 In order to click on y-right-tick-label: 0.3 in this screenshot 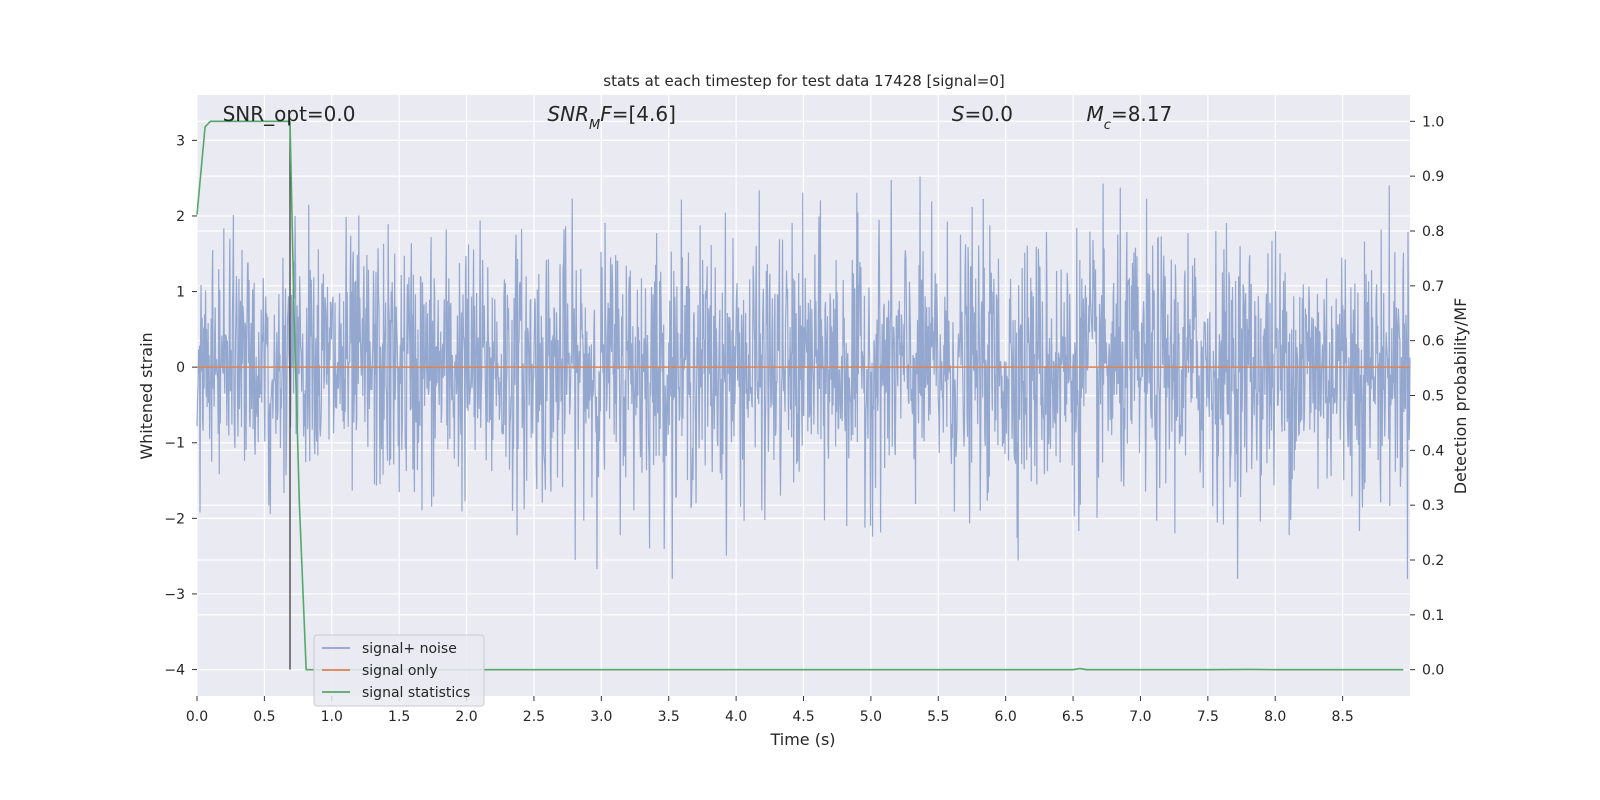, I will do `click(1433, 506)`.